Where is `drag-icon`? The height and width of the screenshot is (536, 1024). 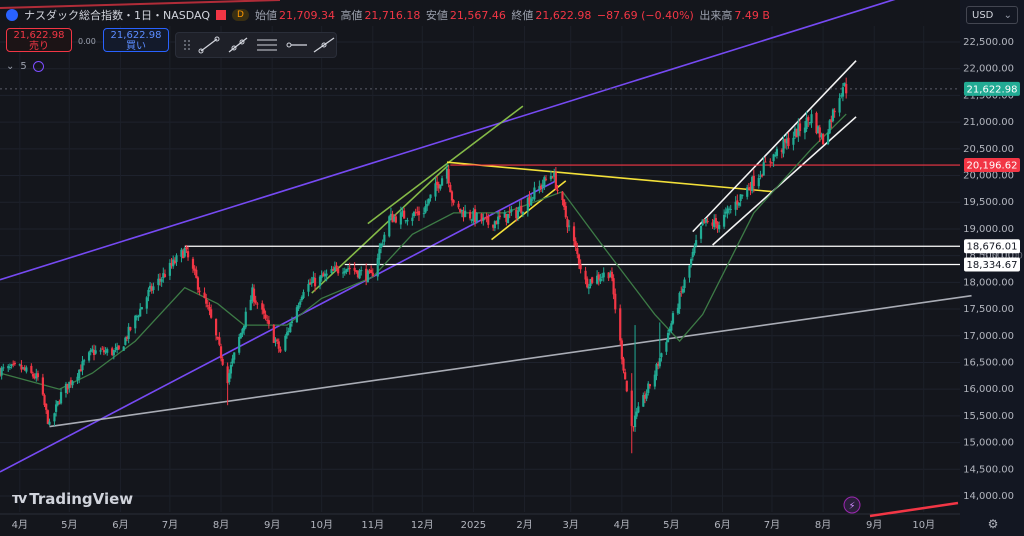
drag-icon is located at coordinates (186, 45).